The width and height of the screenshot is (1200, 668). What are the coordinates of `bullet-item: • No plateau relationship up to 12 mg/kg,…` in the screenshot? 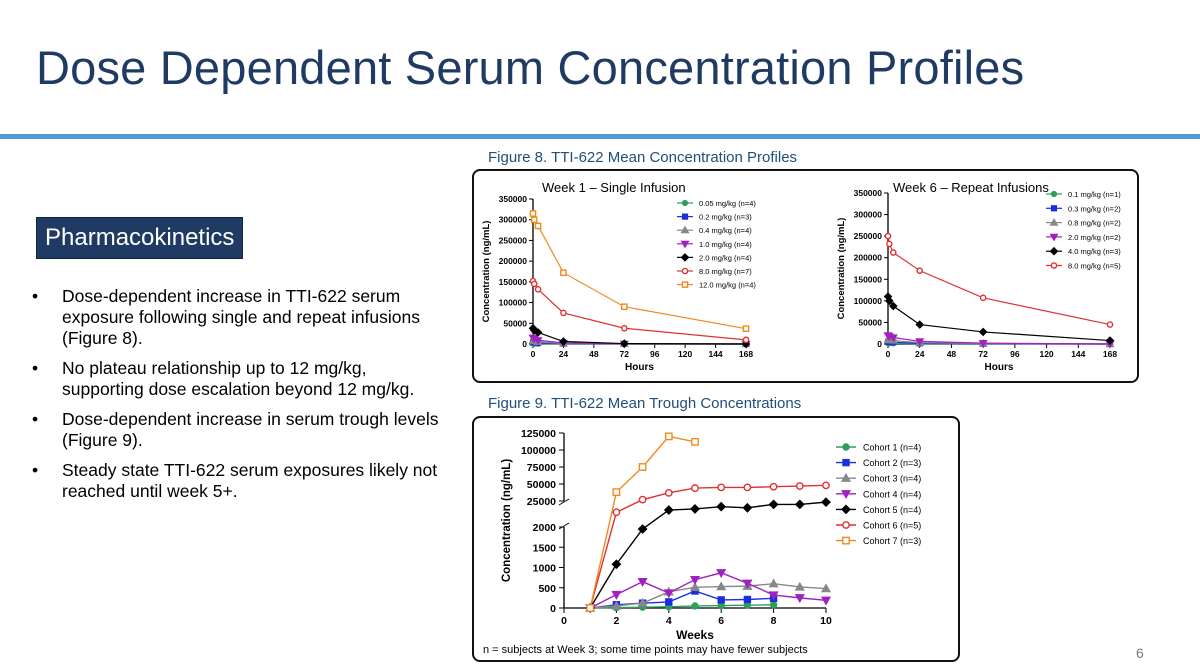 It's located at (240, 379).